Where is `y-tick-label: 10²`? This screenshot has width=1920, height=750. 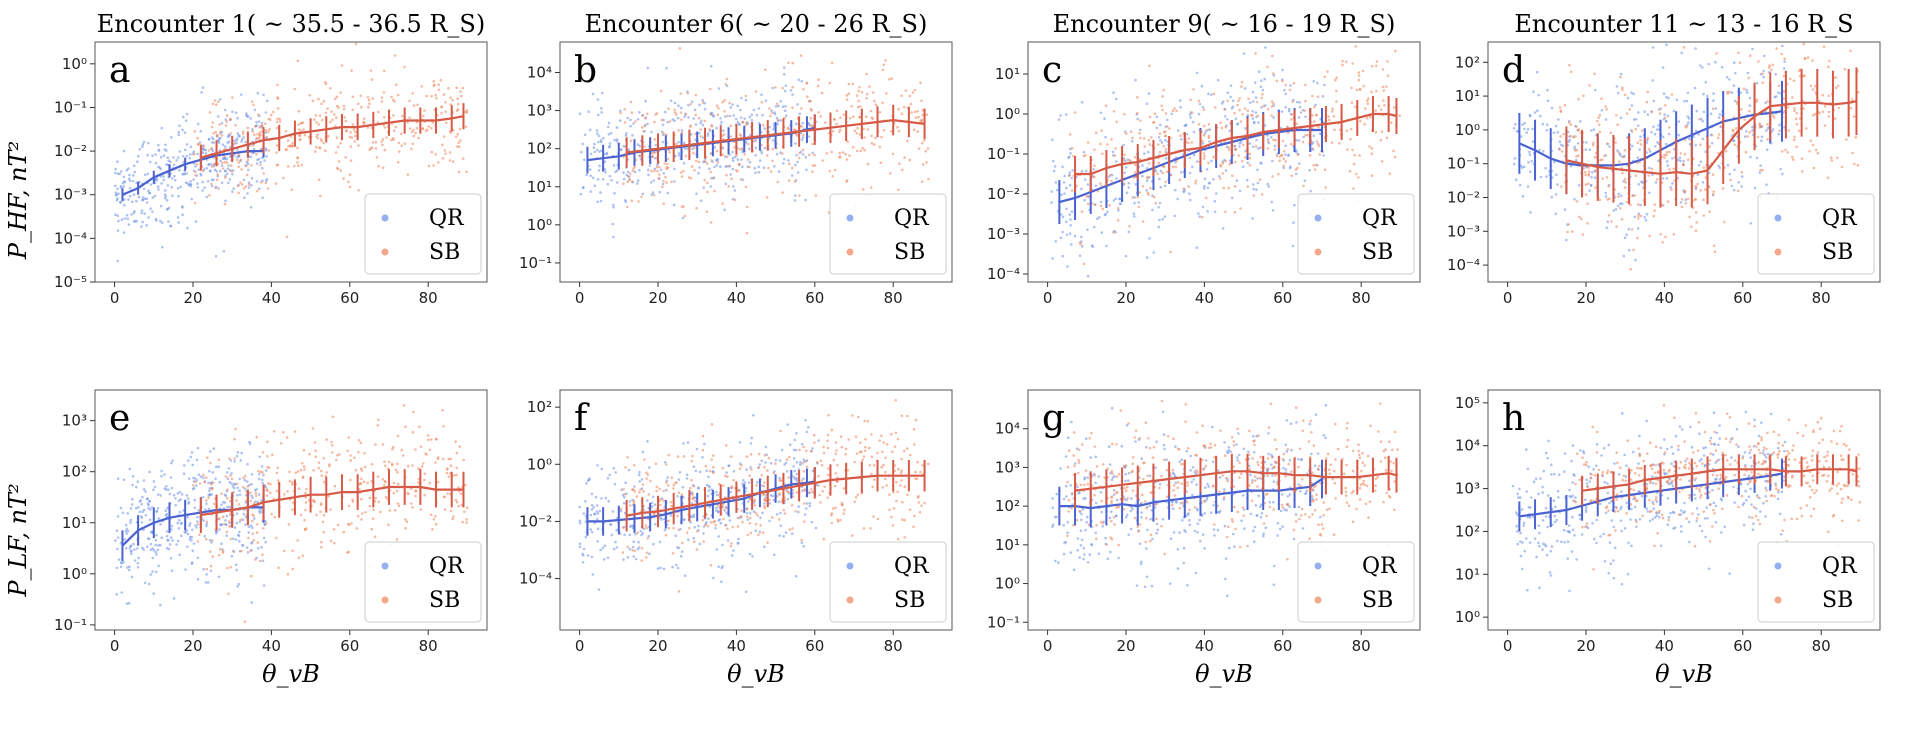 y-tick-label: 10² is located at coordinates (539, 149).